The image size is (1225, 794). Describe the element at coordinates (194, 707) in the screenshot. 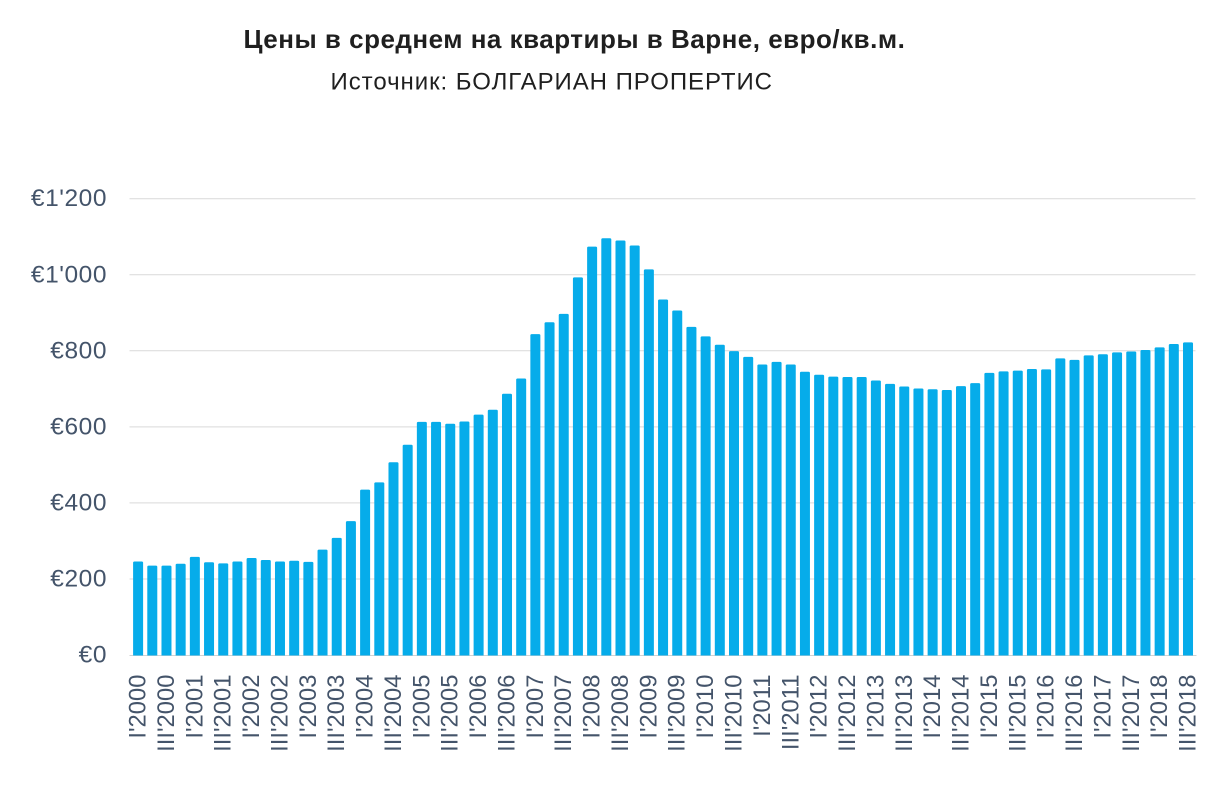

I see `svg-text: I'2001` at that location.